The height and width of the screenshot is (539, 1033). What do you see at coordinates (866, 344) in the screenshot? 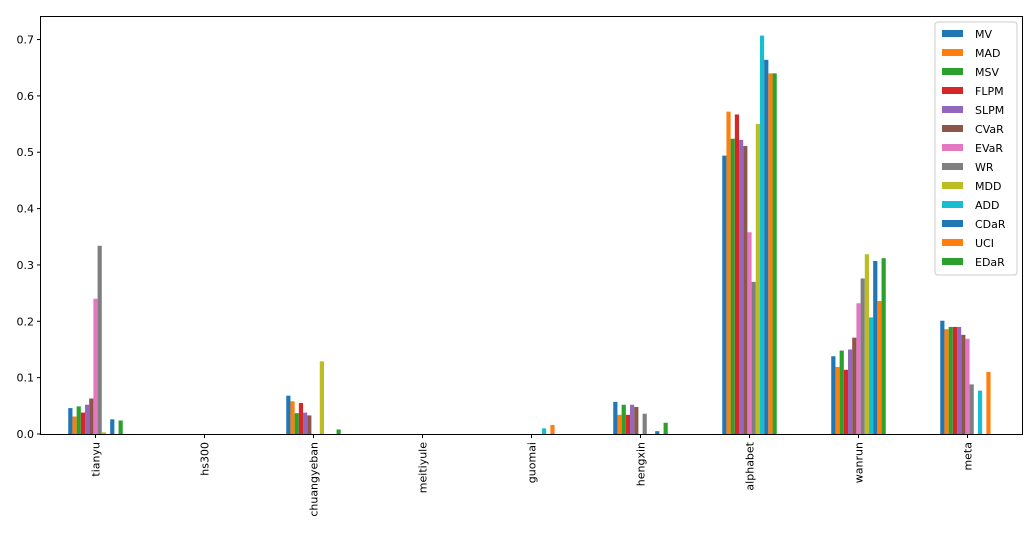
I see `bar-mdd-wanrun` at bounding box center [866, 344].